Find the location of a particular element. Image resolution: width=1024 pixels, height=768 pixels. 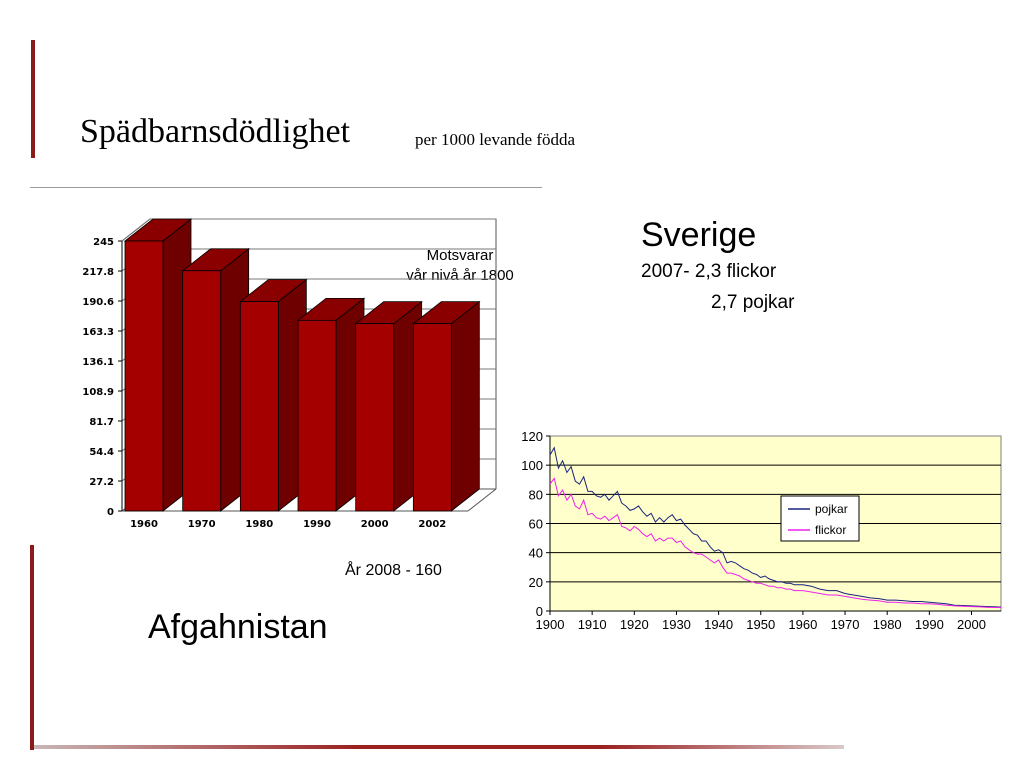

x-tick-label: 1940 is located at coordinates (718, 624).